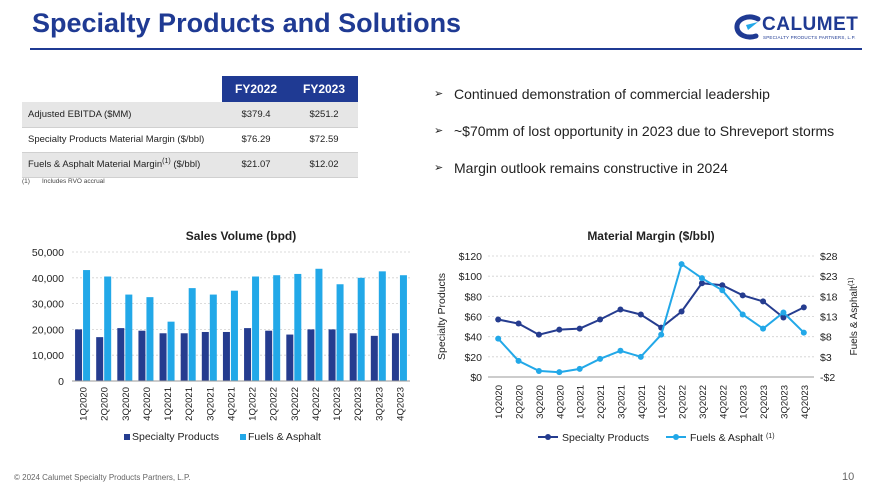 This screenshot has width=880, height=495. What do you see at coordinates (122, 89) in the screenshot?
I see `kpi-header-blank` at bounding box center [122, 89].